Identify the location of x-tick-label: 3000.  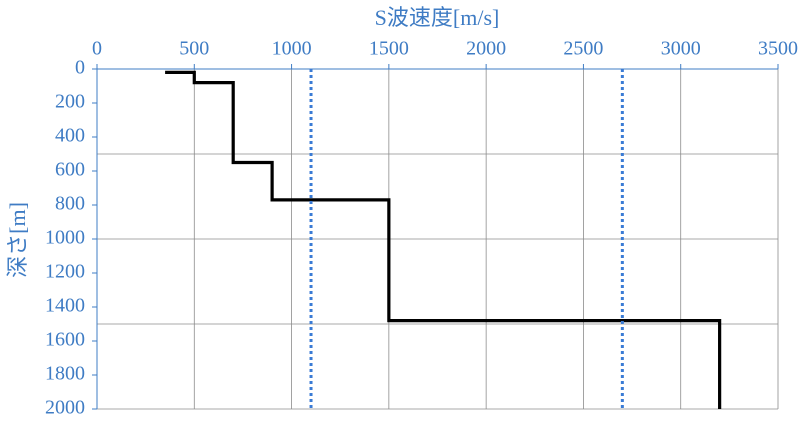
(681, 49).